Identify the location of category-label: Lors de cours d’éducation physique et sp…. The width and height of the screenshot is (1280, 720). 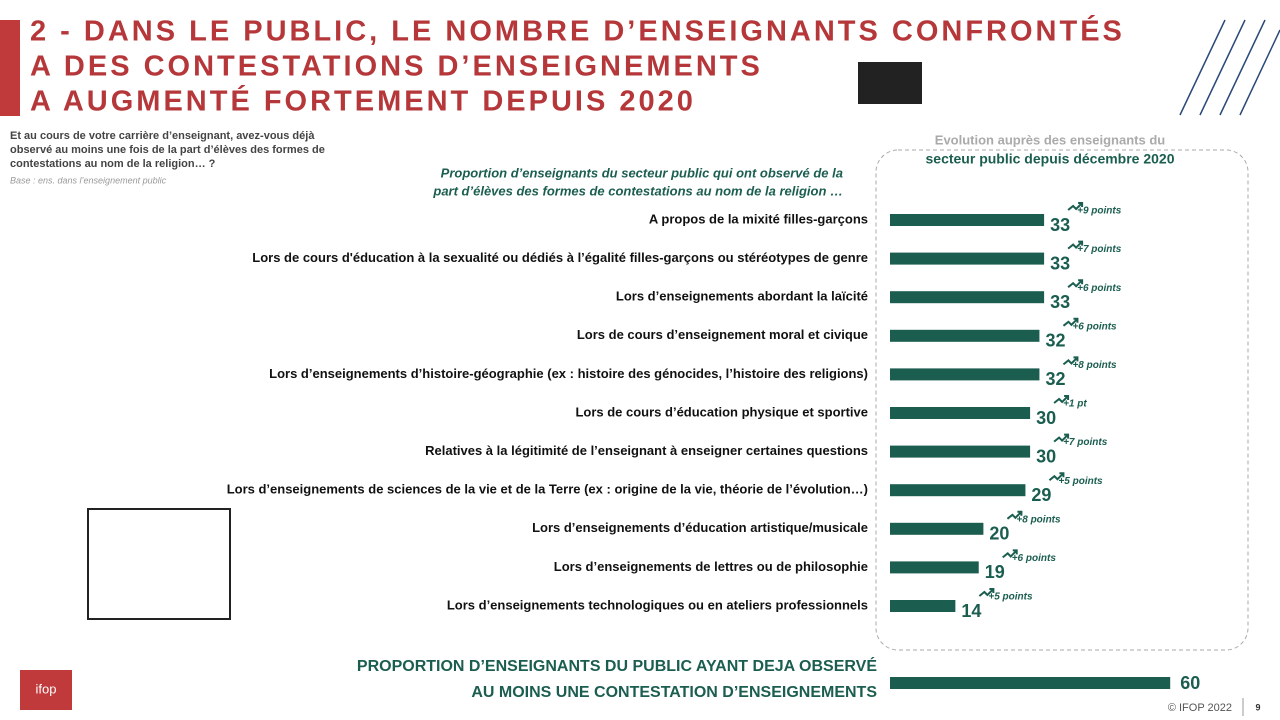
(721, 411).